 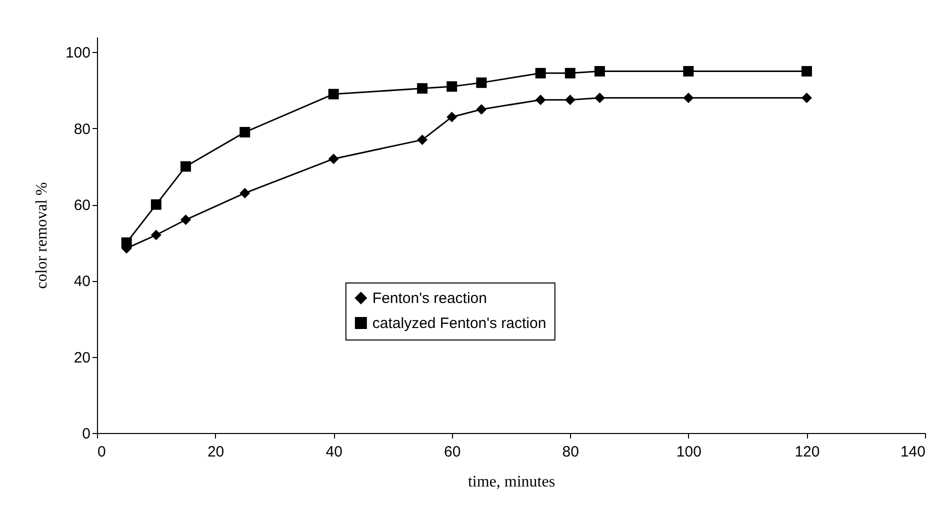 I want to click on x-tick-label: 0, so click(x=102, y=452).